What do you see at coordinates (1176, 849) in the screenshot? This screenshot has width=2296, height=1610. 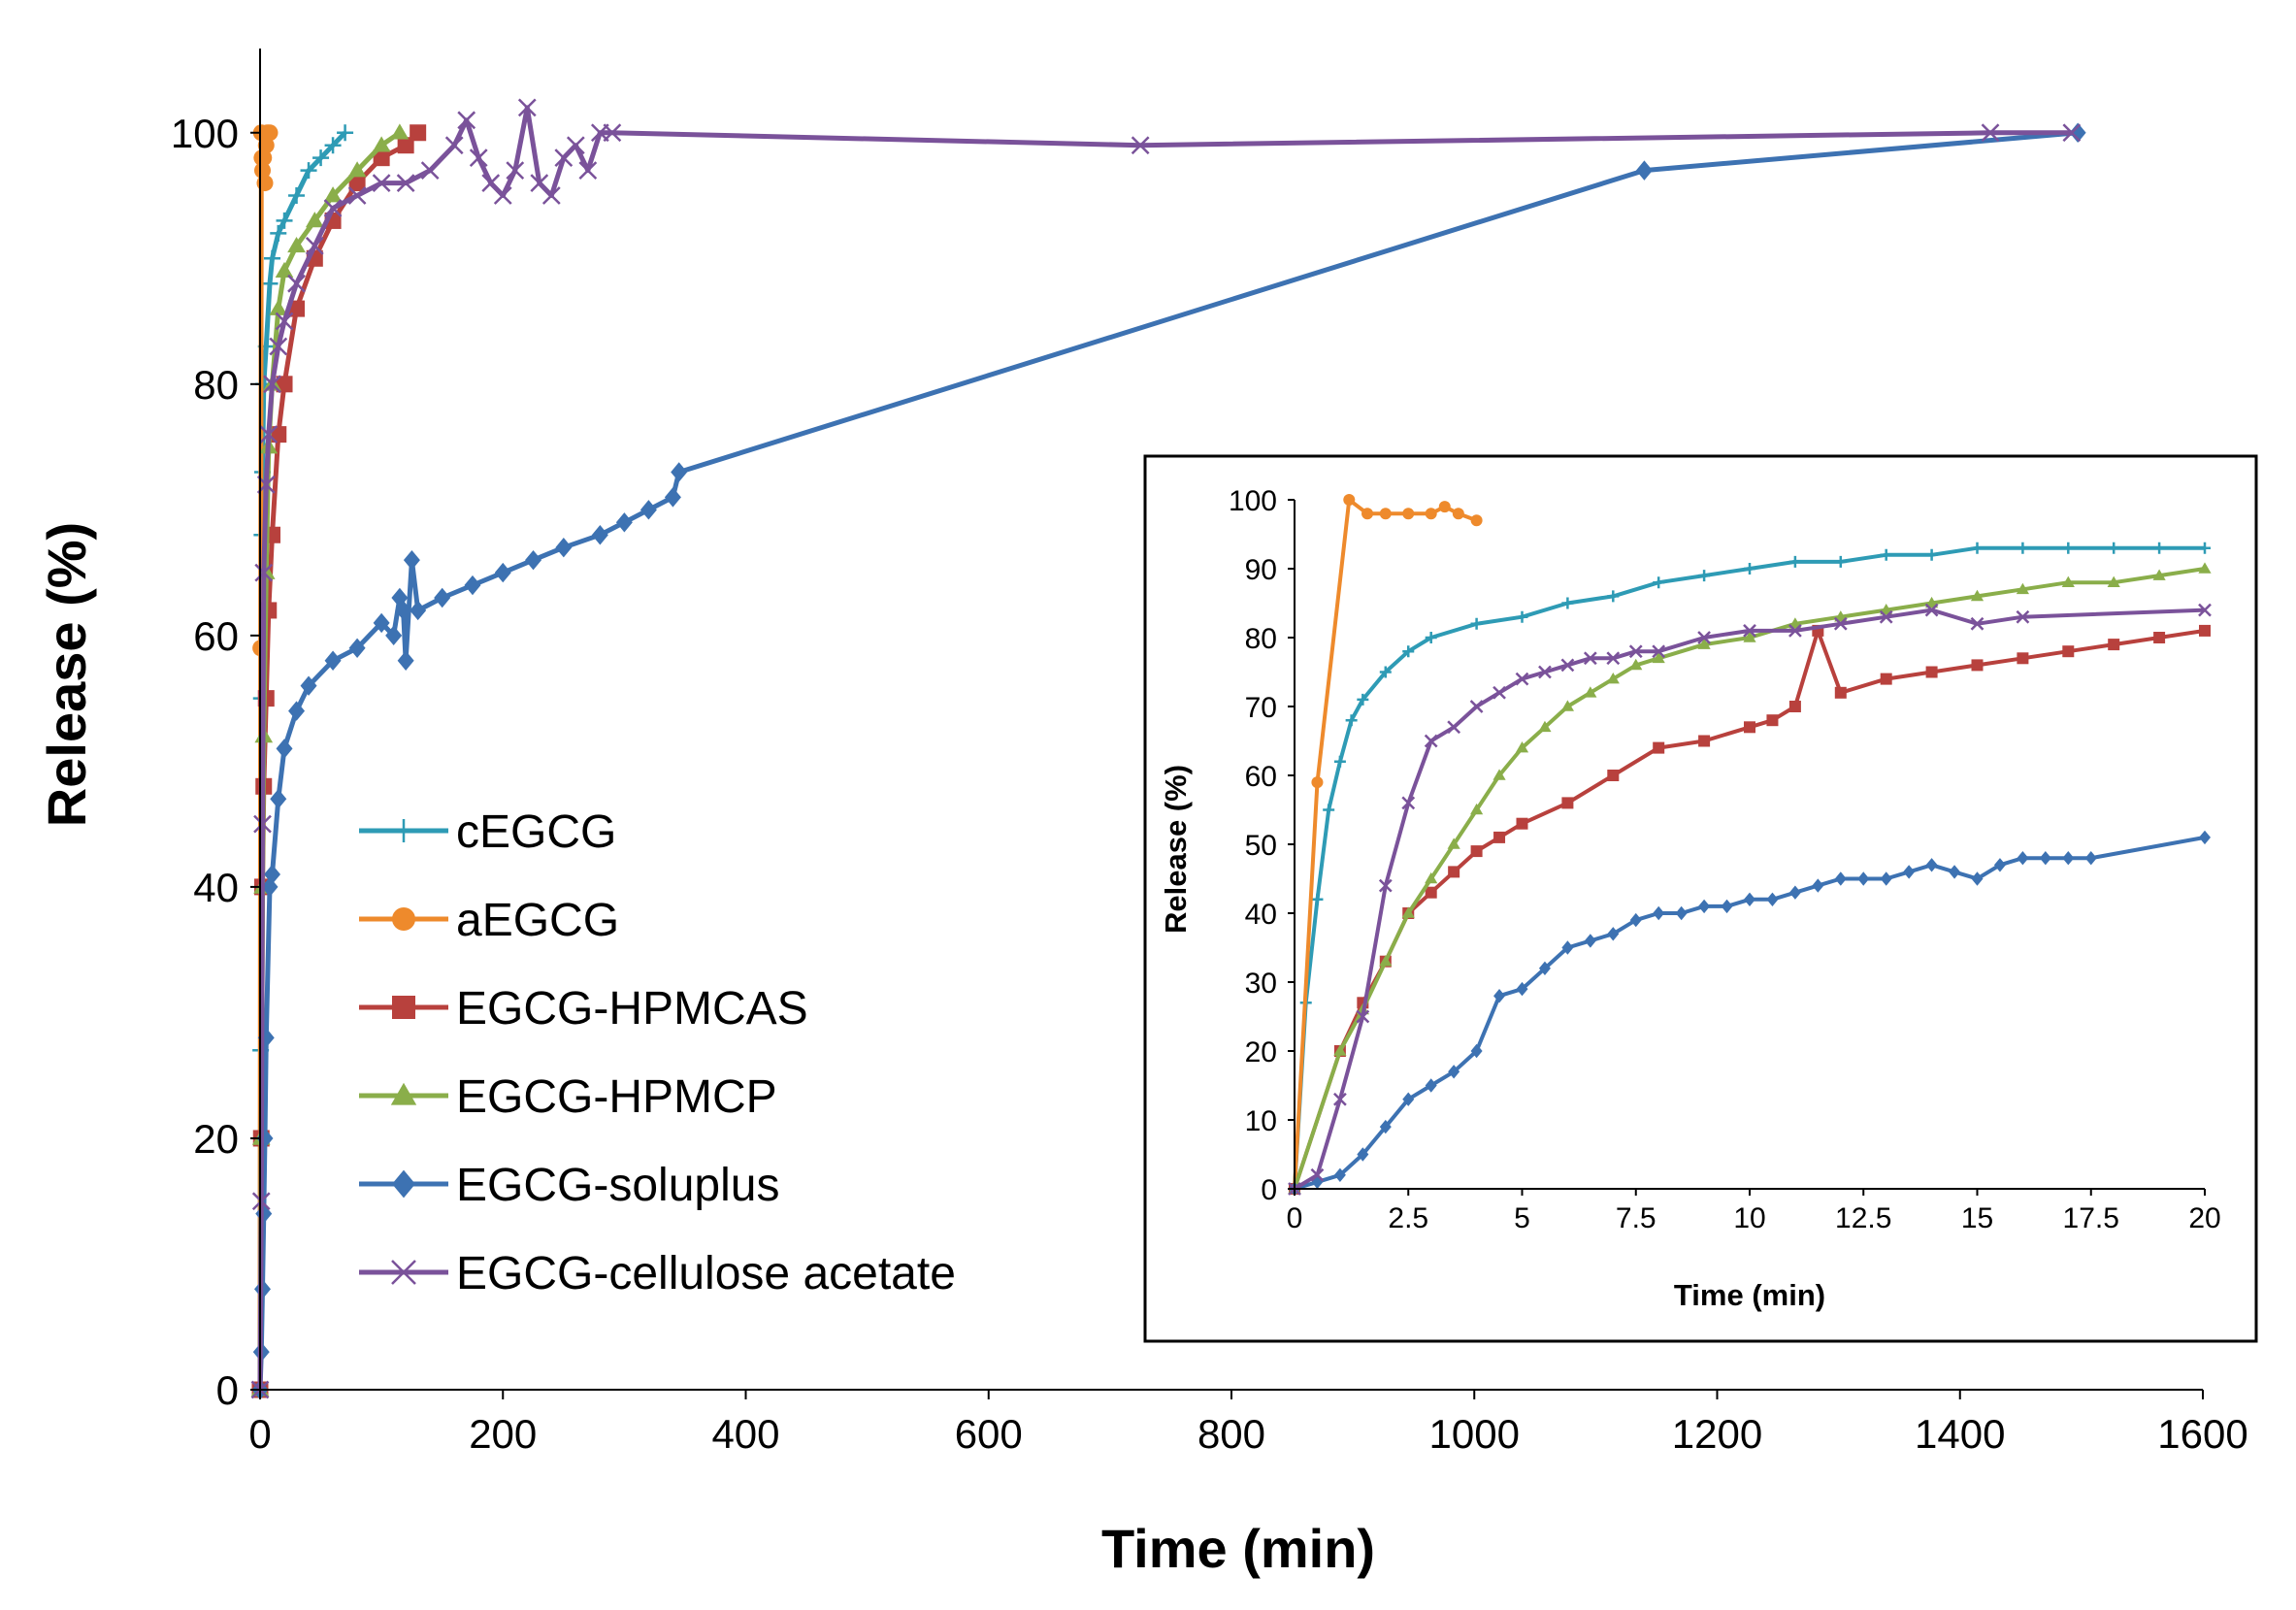 I see `inset-y-axis-title: Release (%)` at bounding box center [1176, 849].